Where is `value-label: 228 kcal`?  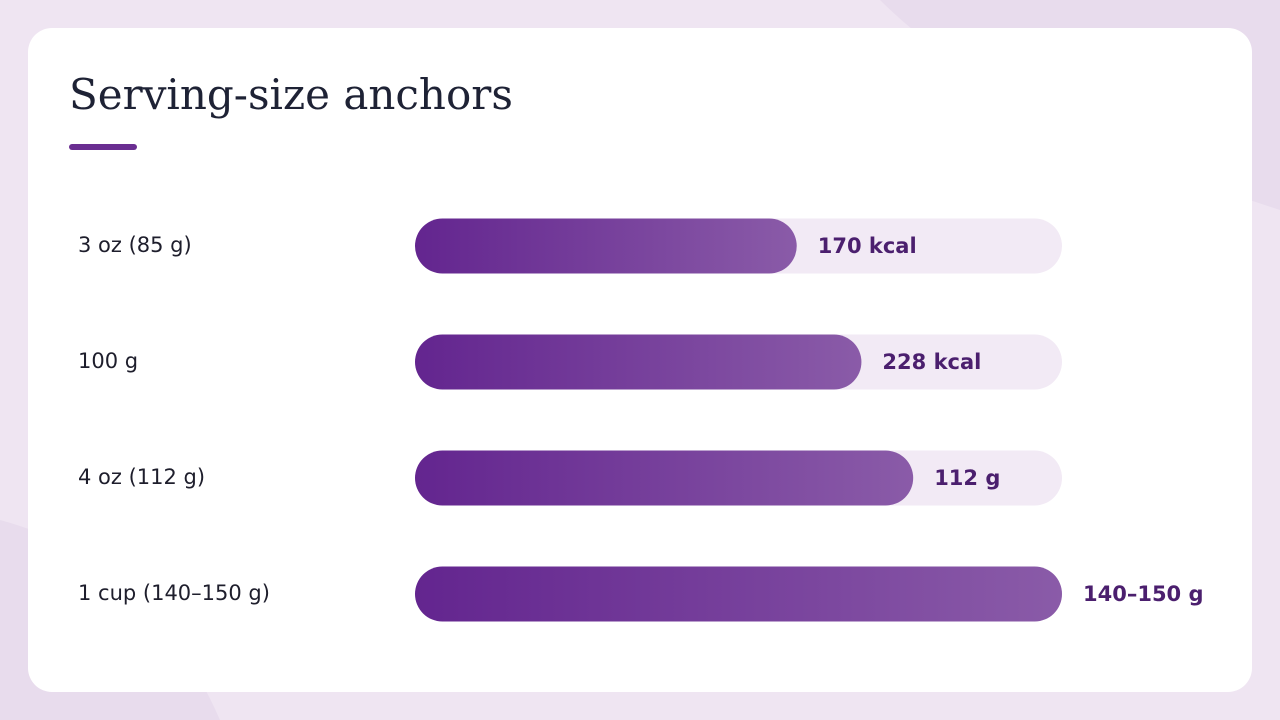
value-label: 228 kcal is located at coordinates (931, 362).